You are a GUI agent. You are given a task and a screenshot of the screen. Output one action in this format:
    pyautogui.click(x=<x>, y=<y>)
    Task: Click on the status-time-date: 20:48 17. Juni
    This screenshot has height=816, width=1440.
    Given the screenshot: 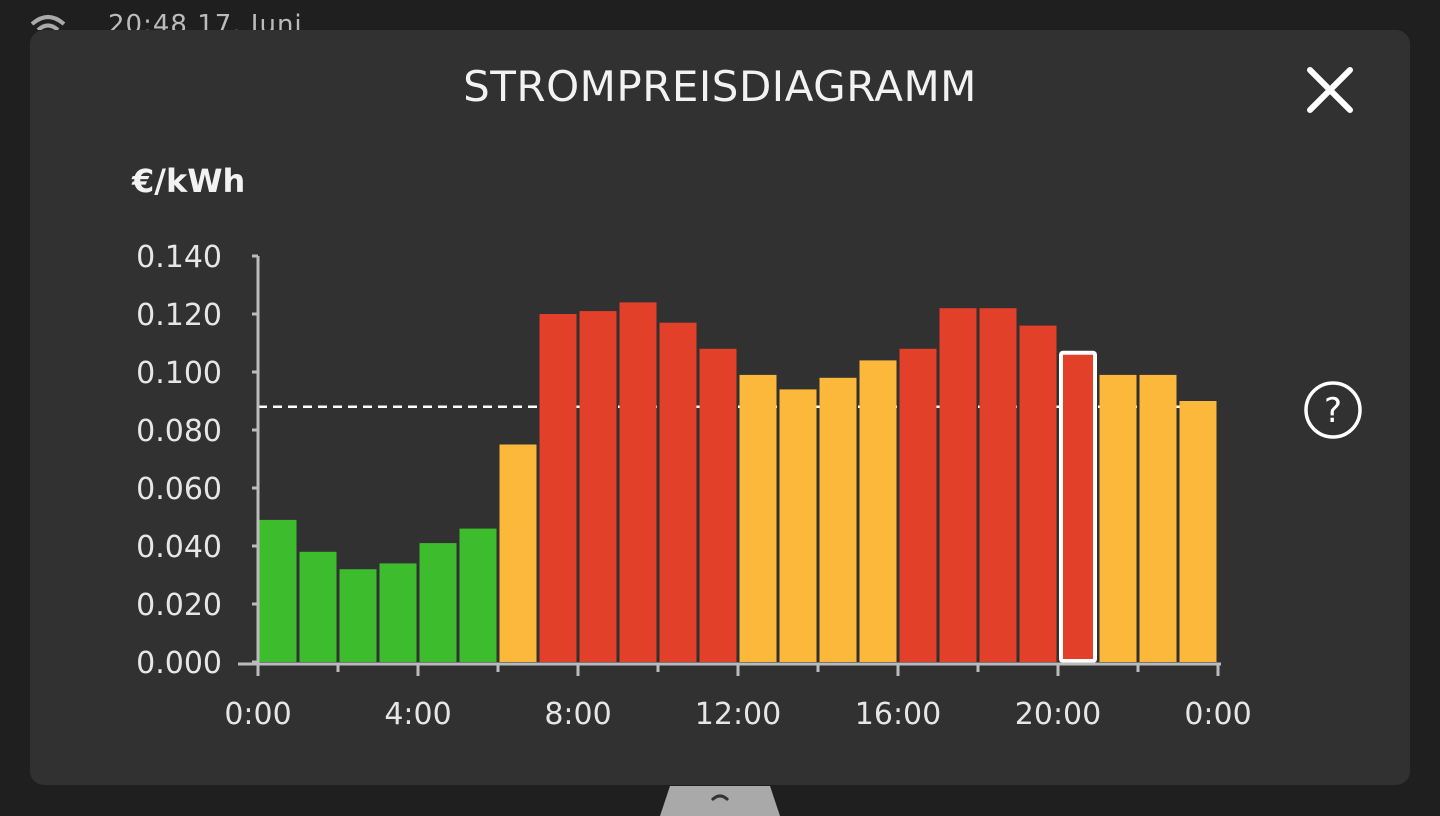 What is the action you would take?
    pyautogui.click(x=205, y=20)
    